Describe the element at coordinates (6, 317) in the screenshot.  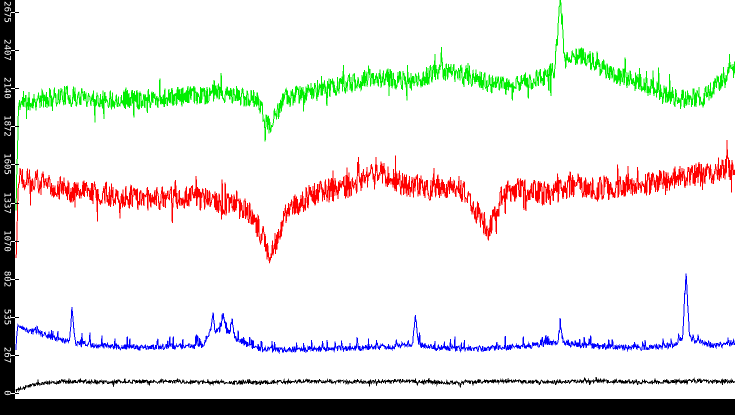
I see `y-axis-label: 535` at that location.